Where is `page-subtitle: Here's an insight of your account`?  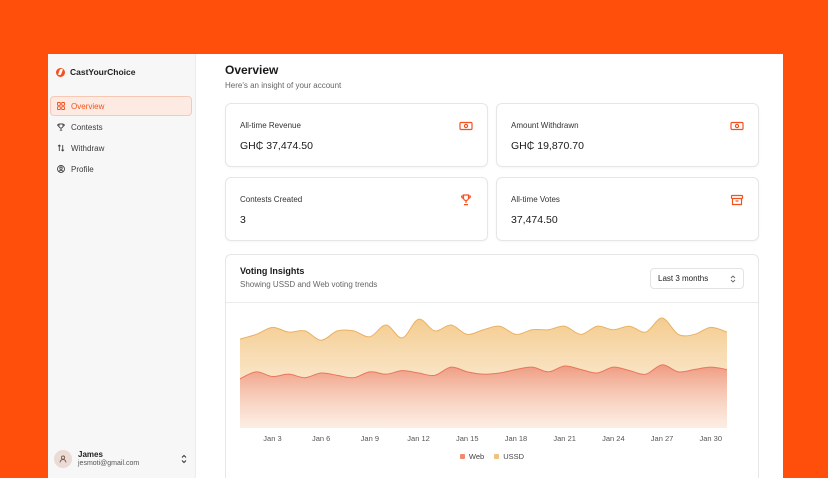
page-subtitle: Here's an insight of your account is located at coordinates (283, 85).